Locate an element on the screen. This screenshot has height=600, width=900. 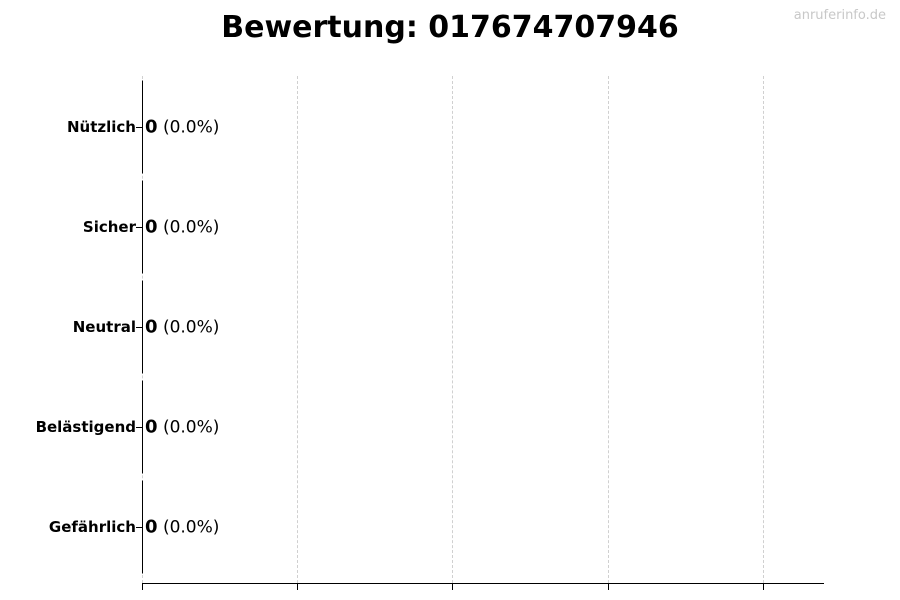
x-axis-line is located at coordinates (483, 583).